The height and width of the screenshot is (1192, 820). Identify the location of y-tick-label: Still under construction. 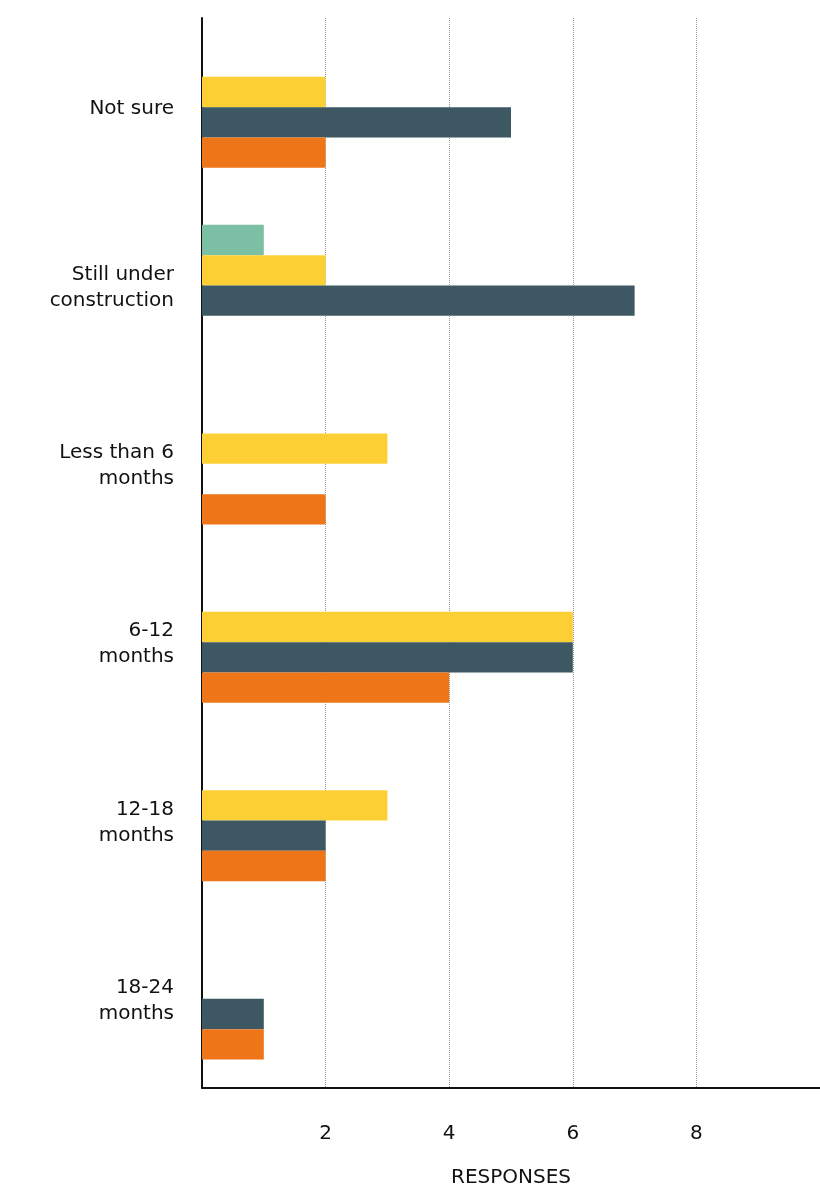
(112, 285).